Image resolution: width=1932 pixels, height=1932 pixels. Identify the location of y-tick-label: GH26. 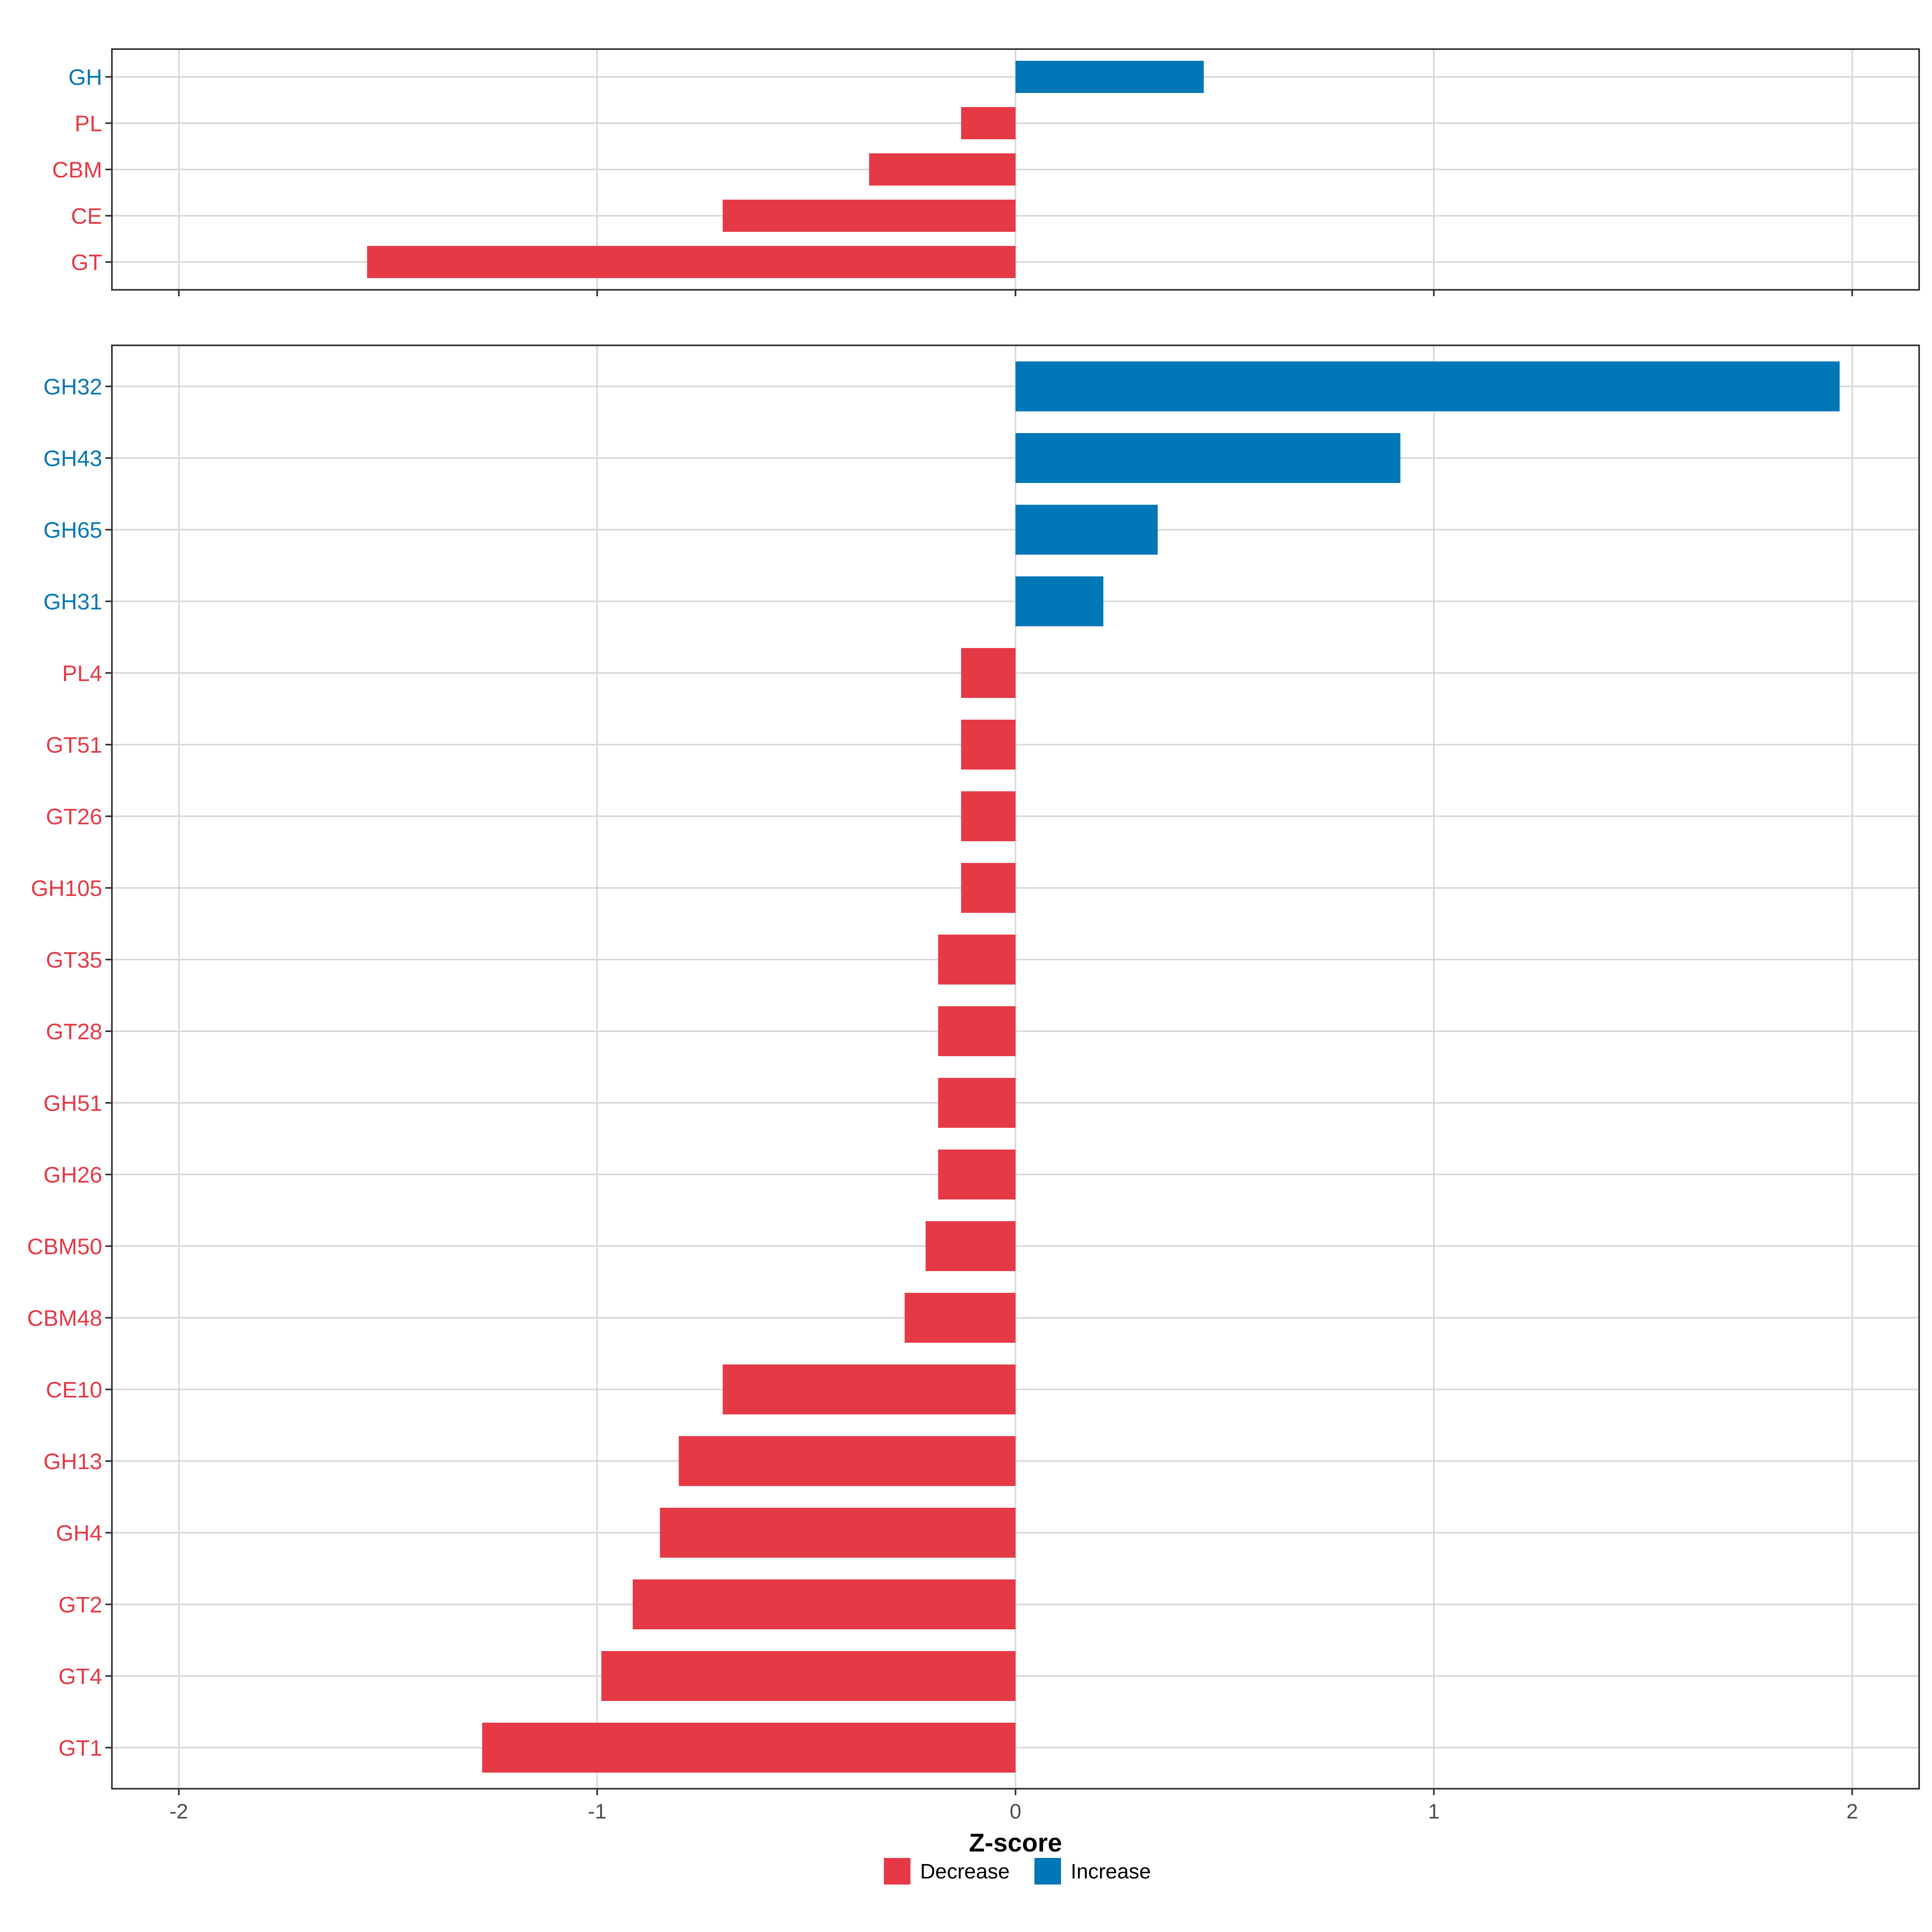
(72, 1174).